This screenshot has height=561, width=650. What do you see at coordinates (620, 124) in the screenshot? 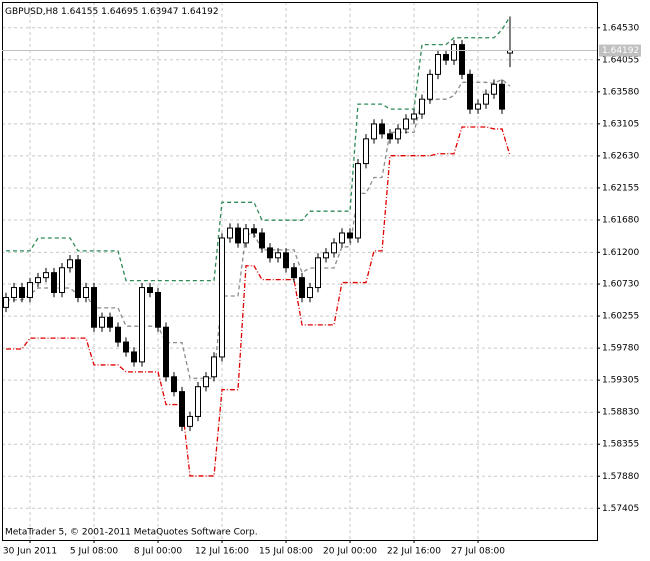
I see `y-tick-label: 1.63105` at bounding box center [620, 124].